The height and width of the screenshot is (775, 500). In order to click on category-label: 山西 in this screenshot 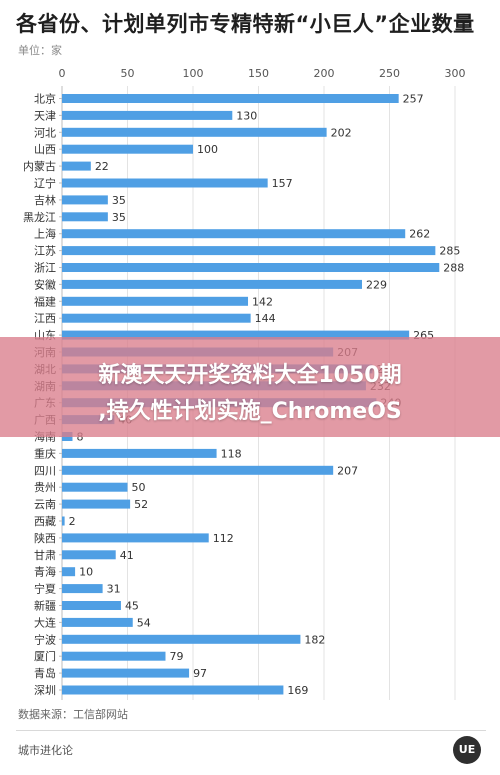, I will do `click(45, 149)`.